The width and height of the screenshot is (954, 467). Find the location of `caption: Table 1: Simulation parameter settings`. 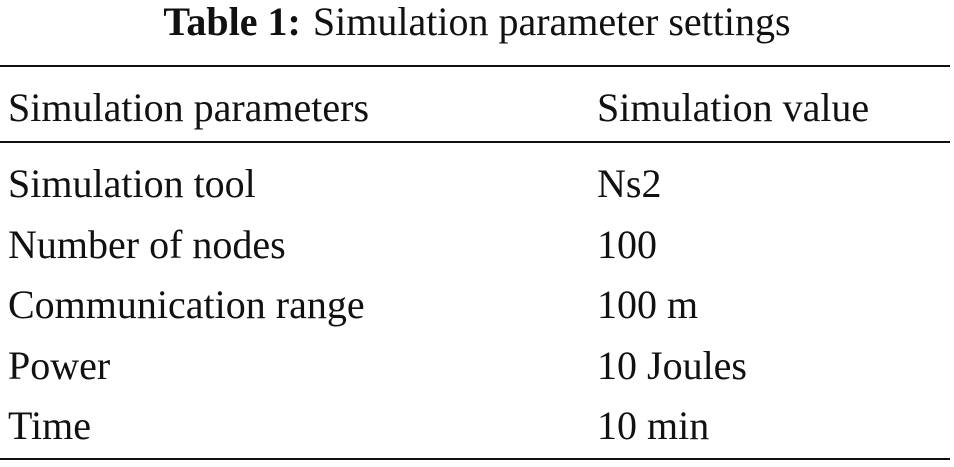

caption: Table 1: Simulation parameter settings is located at coordinates (477, 22).